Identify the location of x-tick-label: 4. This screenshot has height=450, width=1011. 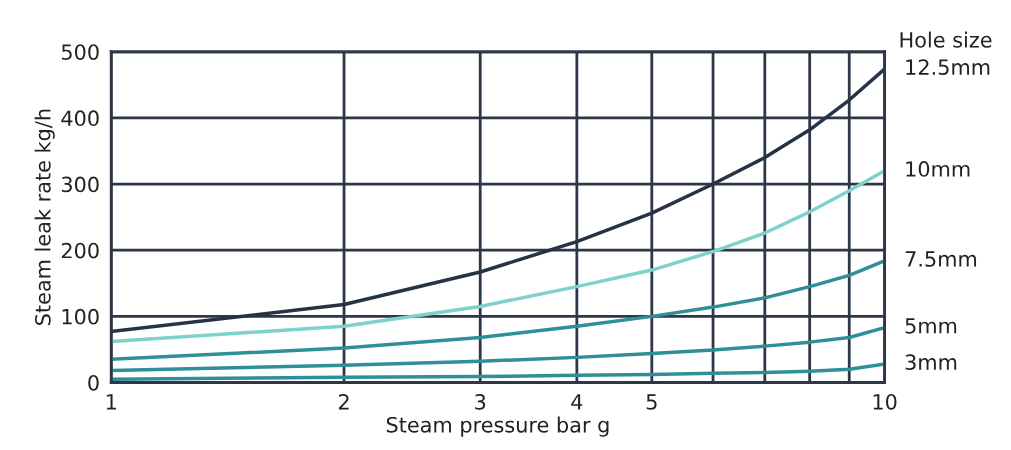
(577, 402).